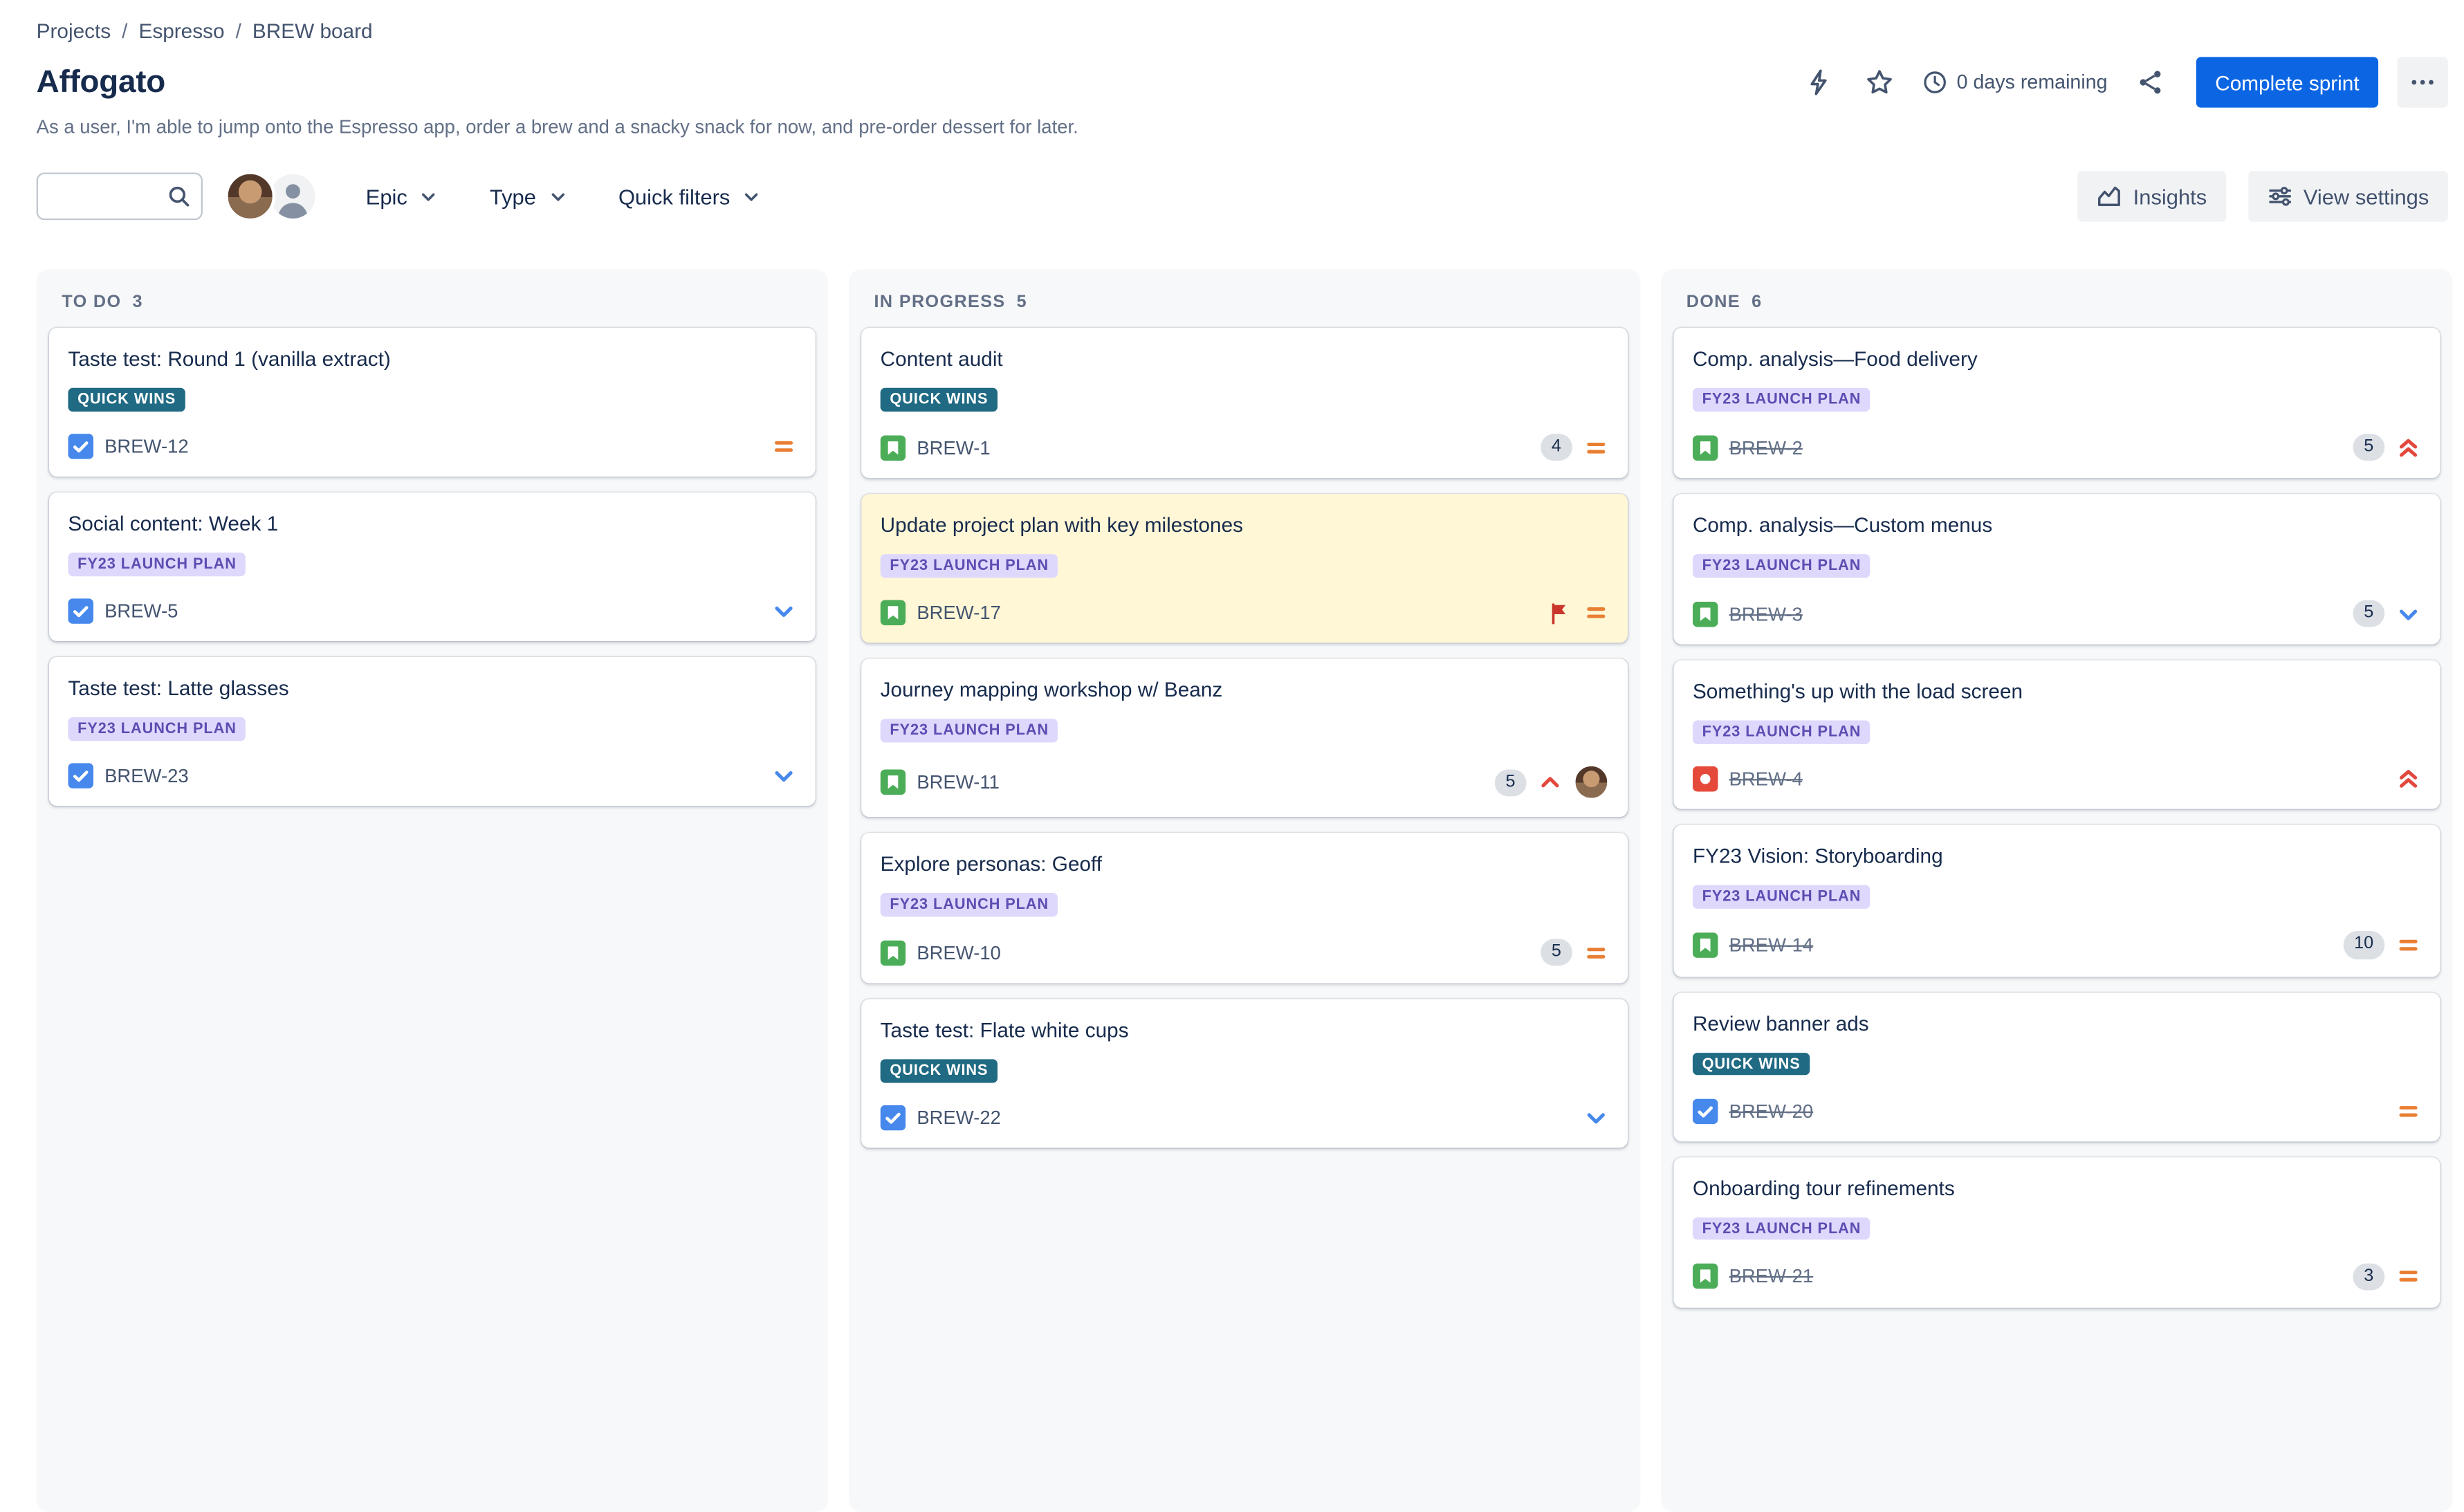 The width and height of the screenshot is (2464, 1512). Describe the element at coordinates (1766, 447) in the screenshot. I see `issue-key: BREW-2` at that location.